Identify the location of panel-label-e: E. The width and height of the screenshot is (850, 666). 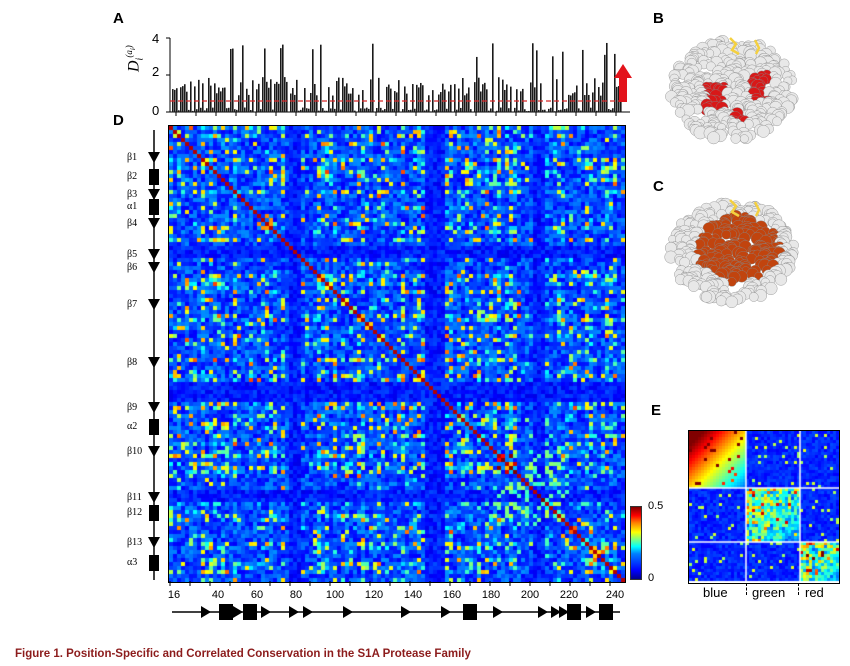
(656, 410).